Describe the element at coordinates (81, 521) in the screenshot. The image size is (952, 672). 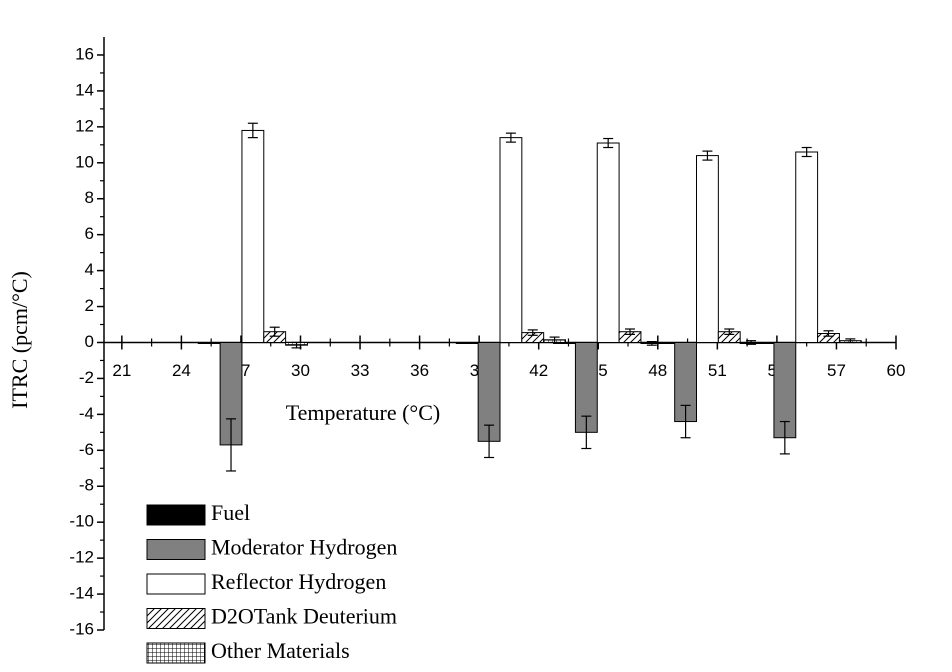
I see `y-tick-label: -10` at that location.